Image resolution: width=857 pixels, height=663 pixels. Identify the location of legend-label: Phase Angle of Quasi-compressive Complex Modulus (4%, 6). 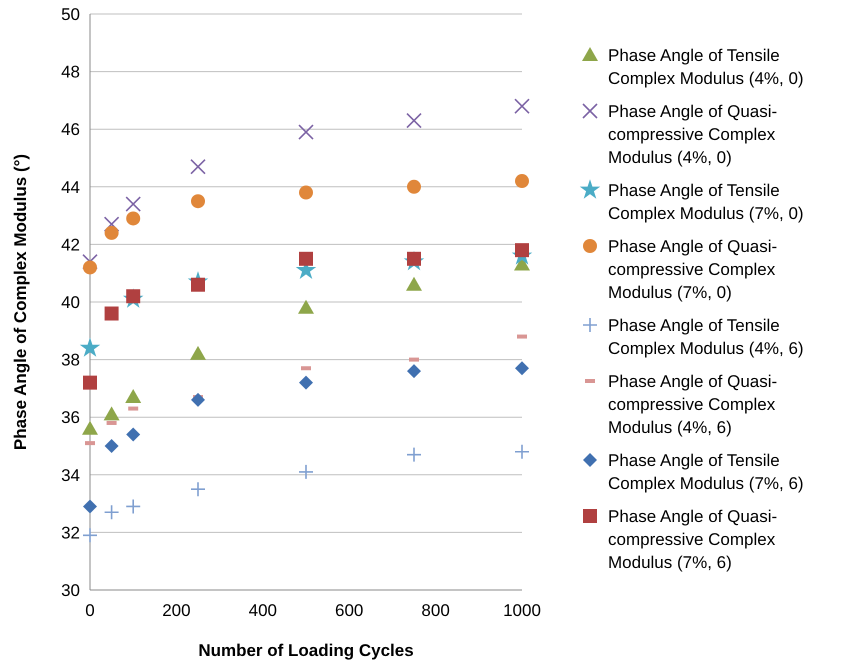
(693, 404).